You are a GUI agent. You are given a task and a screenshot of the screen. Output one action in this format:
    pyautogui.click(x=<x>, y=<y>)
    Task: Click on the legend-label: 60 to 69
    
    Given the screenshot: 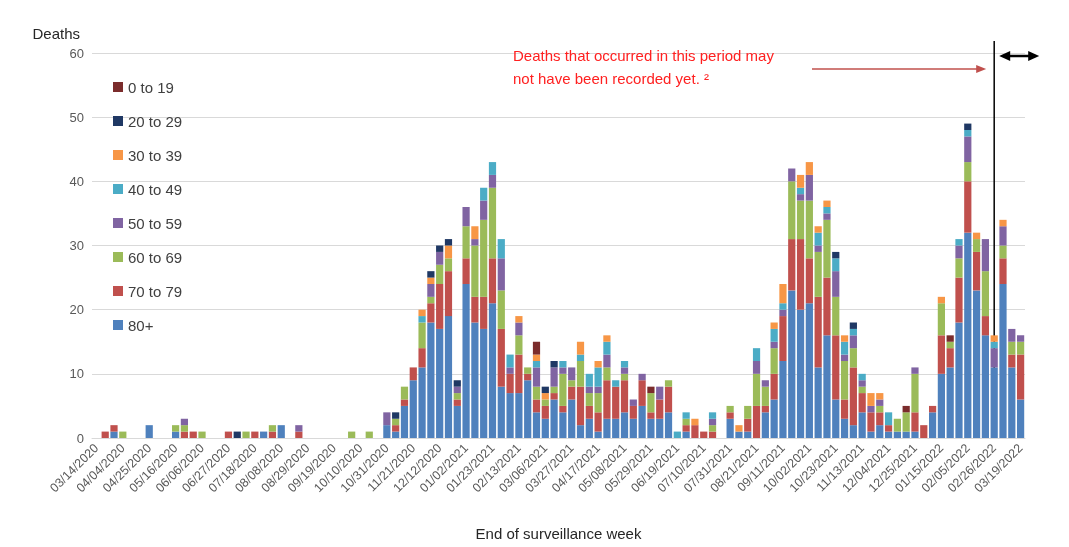 What is the action you would take?
    pyautogui.click(x=155, y=257)
    